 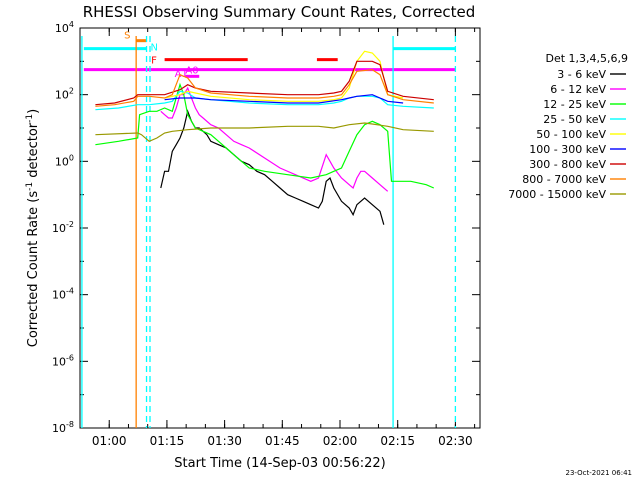 I want to click on legend-title: Det 1,3,4,5,6,9, so click(x=586, y=58).